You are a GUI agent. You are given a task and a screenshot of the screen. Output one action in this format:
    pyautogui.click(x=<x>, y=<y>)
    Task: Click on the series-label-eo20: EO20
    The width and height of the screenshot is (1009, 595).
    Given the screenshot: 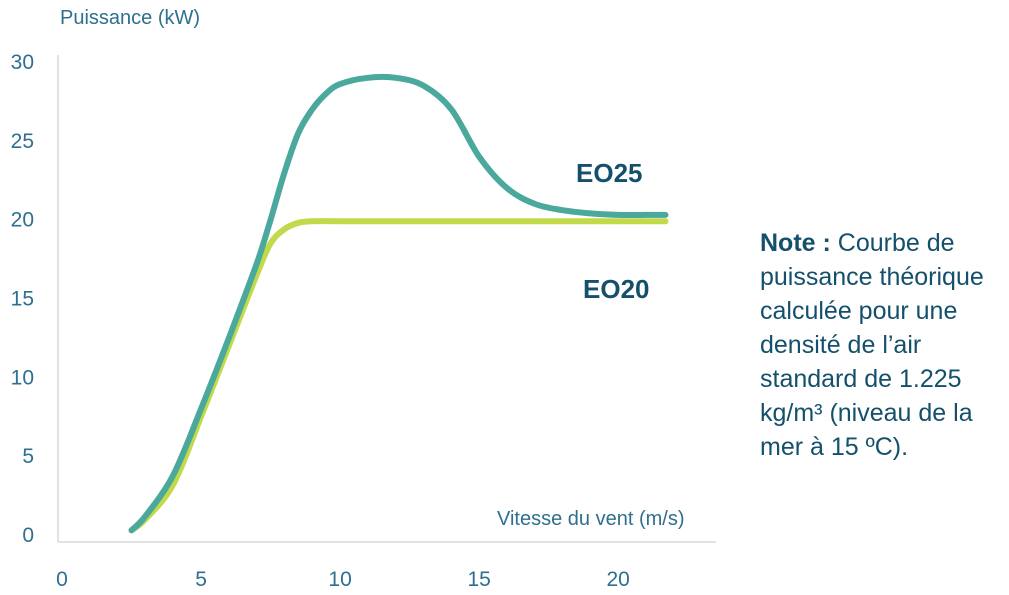 What is the action you would take?
    pyautogui.click(x=616, y=289)
    